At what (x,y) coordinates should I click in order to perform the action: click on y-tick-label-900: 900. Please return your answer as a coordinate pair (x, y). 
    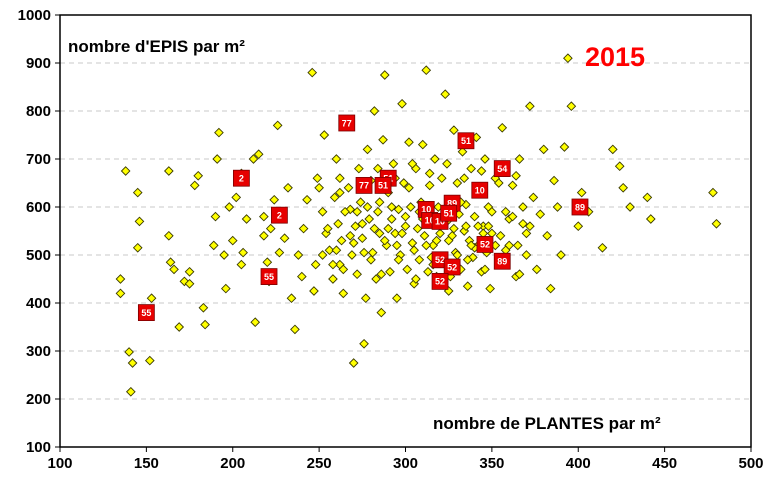
    Looking at the image, I should click on (38, 63).